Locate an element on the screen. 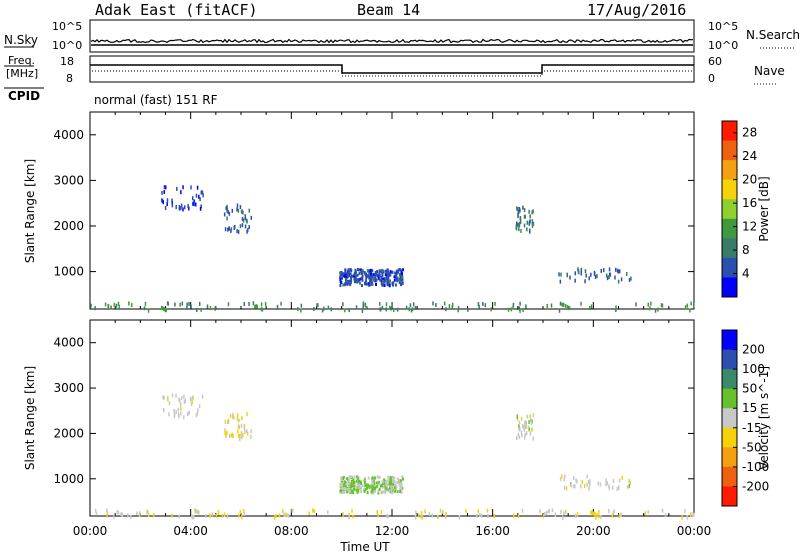 The height and width of the screenshot is (554, 800). freq-unit: [MHz] is located at coordinates (22, 73).